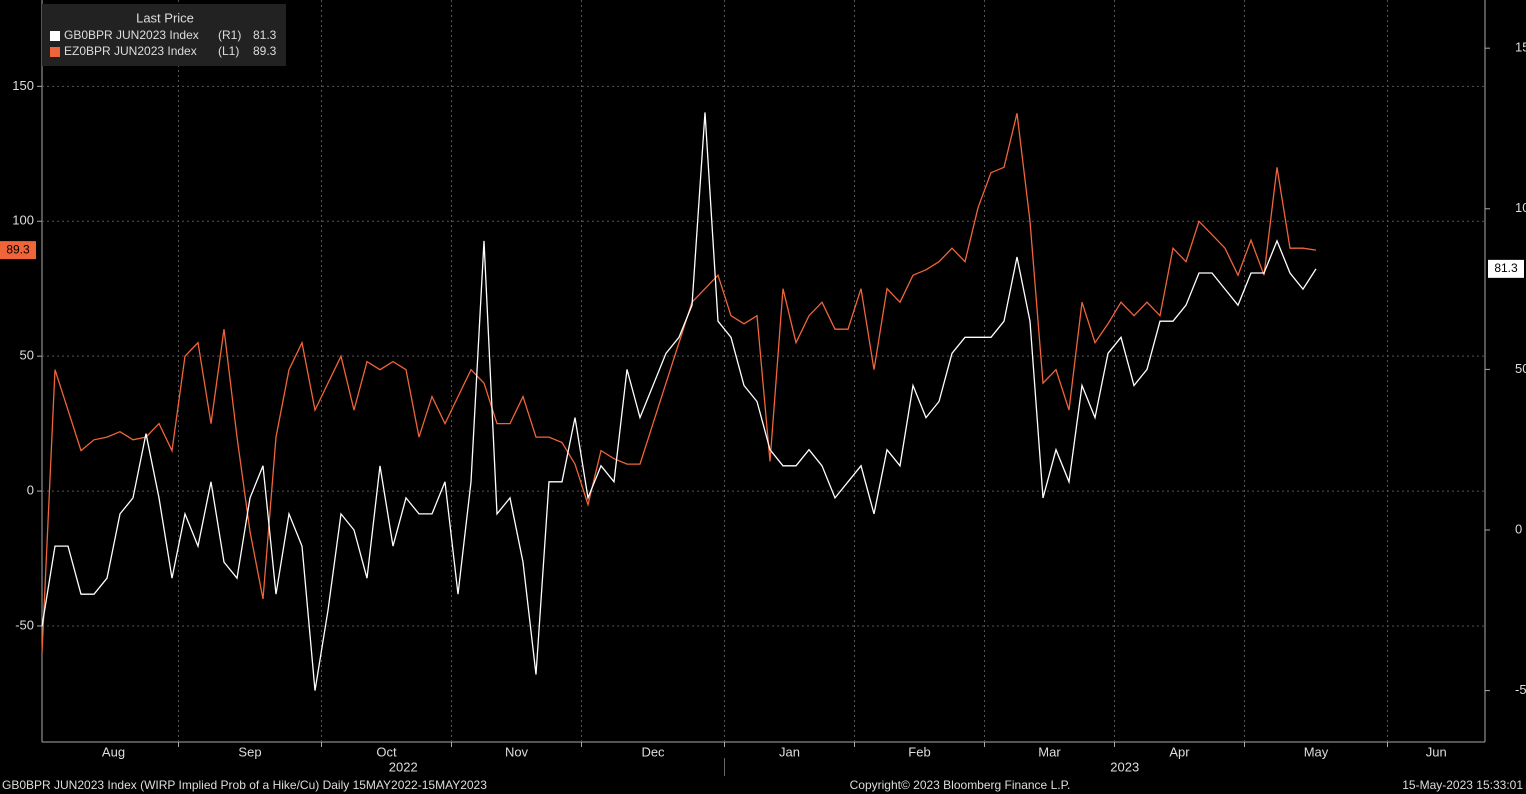 This screenshot has height=794, width=1526. I want to click on x-tick-label: Apr, so click(1179, 751).